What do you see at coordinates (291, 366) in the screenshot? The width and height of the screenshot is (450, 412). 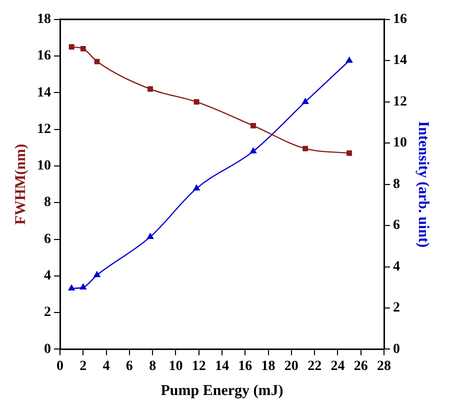 I see `x-tick-label: 20` at bounding box center [291, 366].